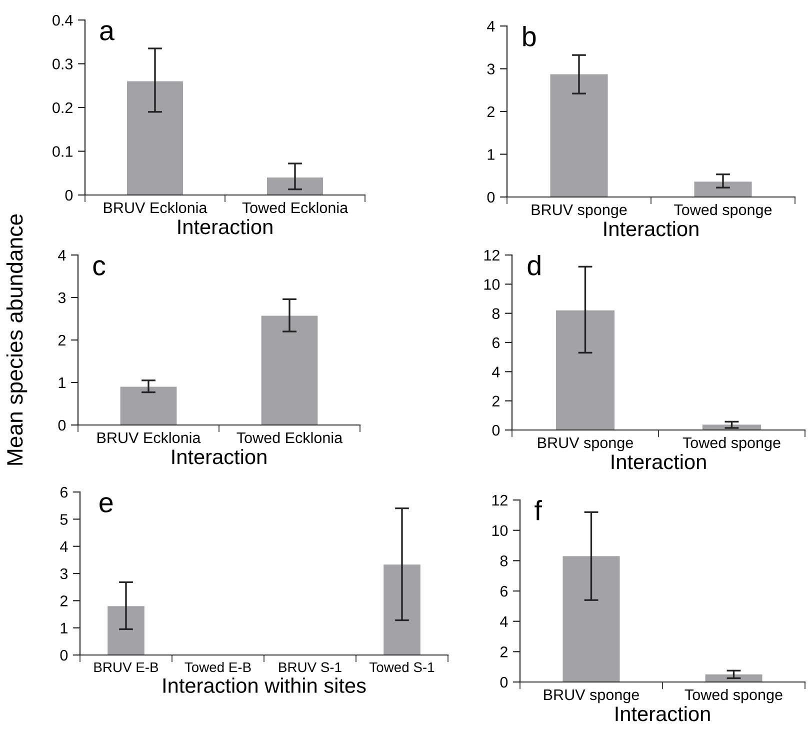  What do you see at coordinates (534, 265) in the screenshot?
I see `chart-title: d` at bounding box center [534, 265].